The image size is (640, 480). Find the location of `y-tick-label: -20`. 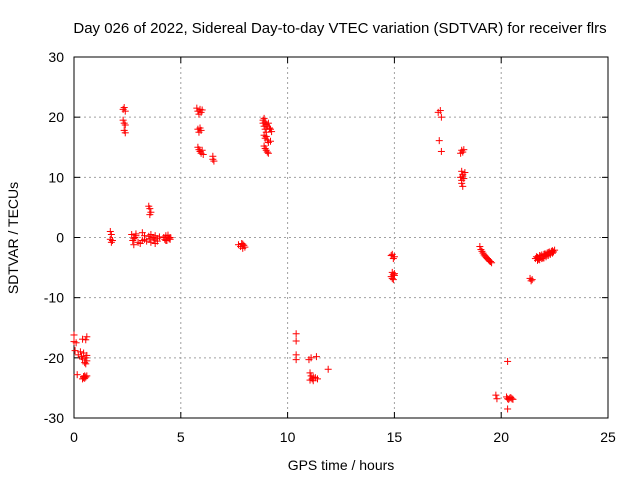

y-tick-label: -20 is located at coordinates (54, 358).